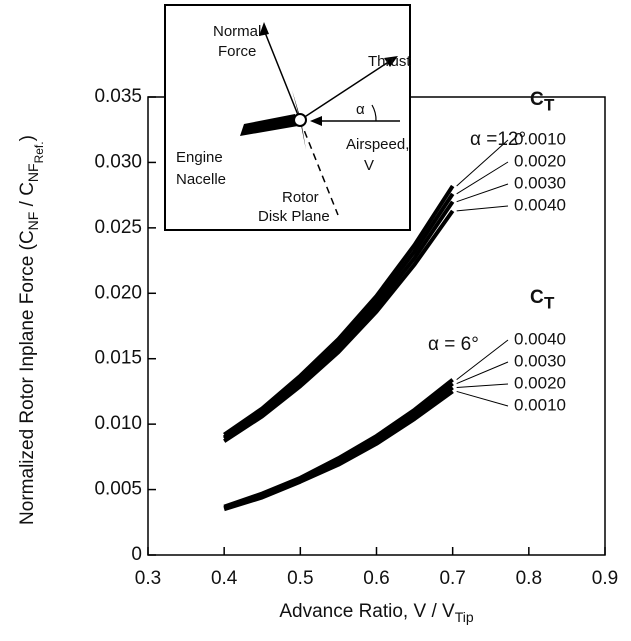 Image resolution: width=631 pixels, height=641 pixels. What do you see at coordinates (27, 197) in the screenshot?
I see `label-part: / C` at bounding box center [27, 197].